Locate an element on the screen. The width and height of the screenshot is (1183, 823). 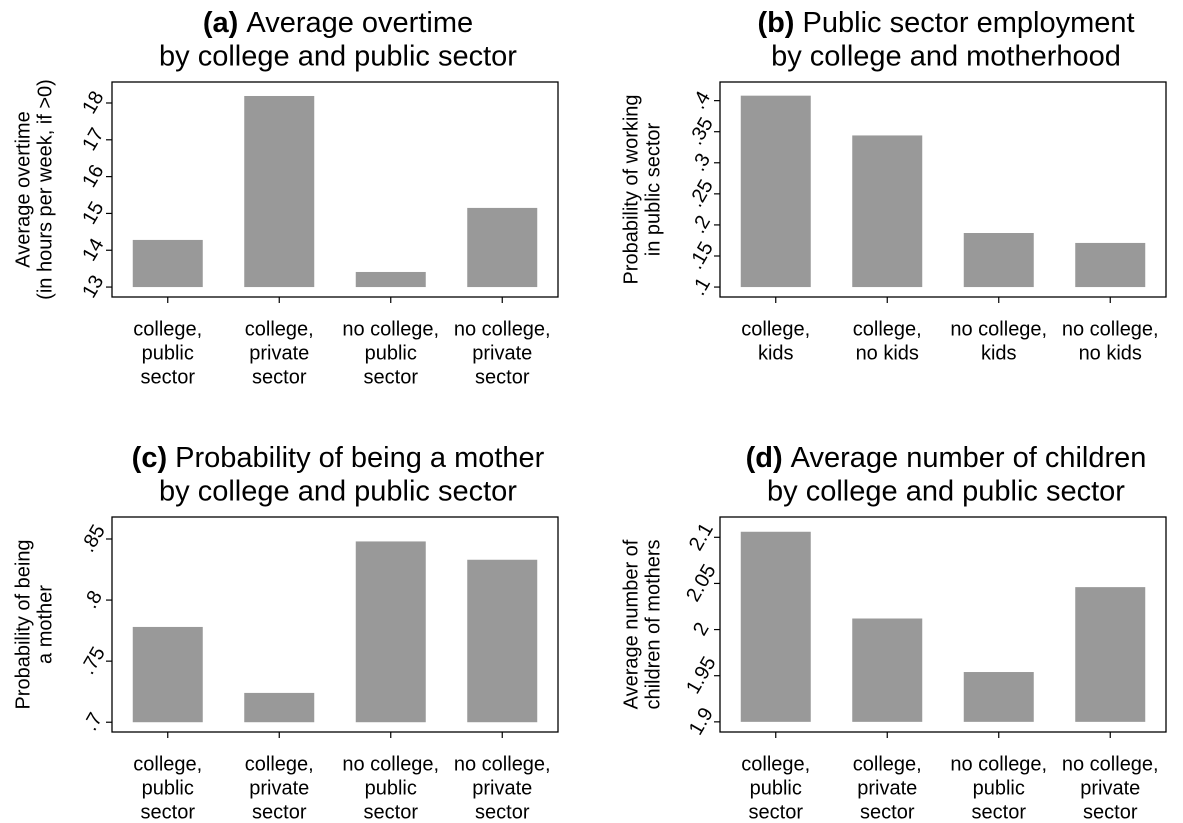
chart-title: (a) Average overtime is located at coordinates (338, 23).